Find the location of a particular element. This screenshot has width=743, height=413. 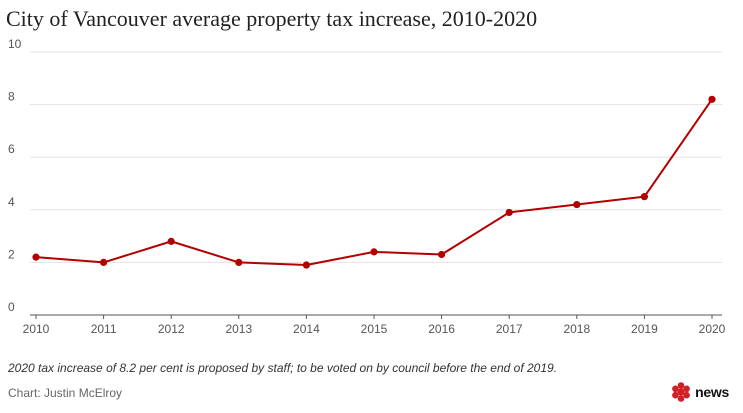

y-tick-label: 2 is located at coordinates (11, 254).